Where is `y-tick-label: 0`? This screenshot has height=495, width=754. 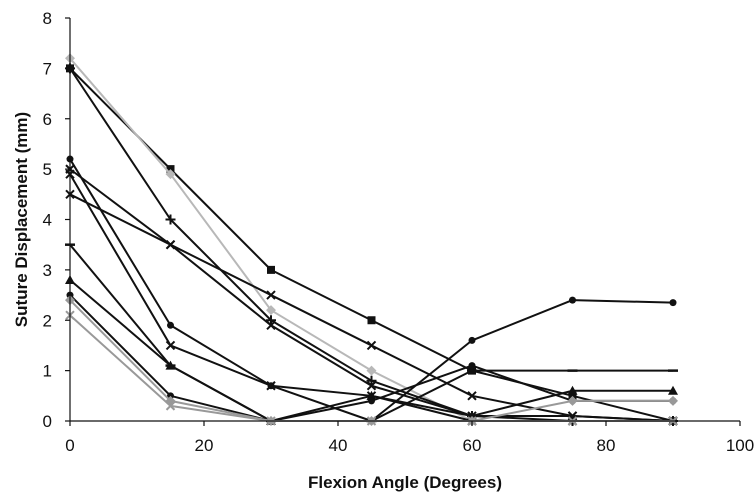
y-tick-label: 0 is located at coordinates (47, 421).